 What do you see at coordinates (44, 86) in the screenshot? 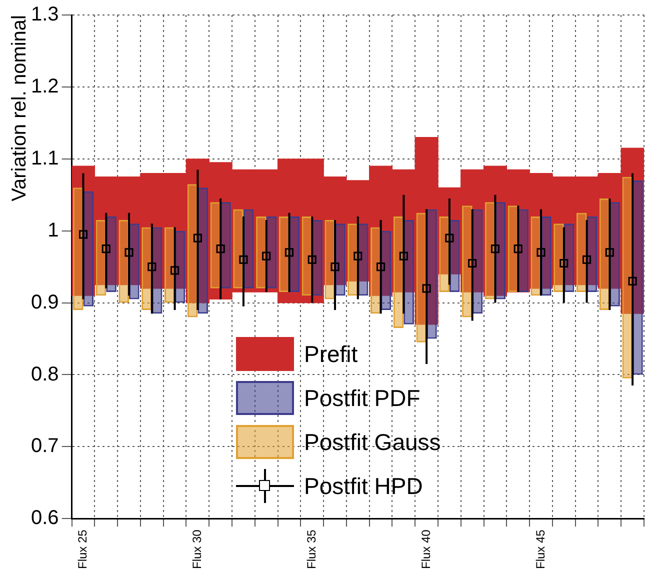
I see `y-tick-label: 1.2` at bounding box center [44, 86].